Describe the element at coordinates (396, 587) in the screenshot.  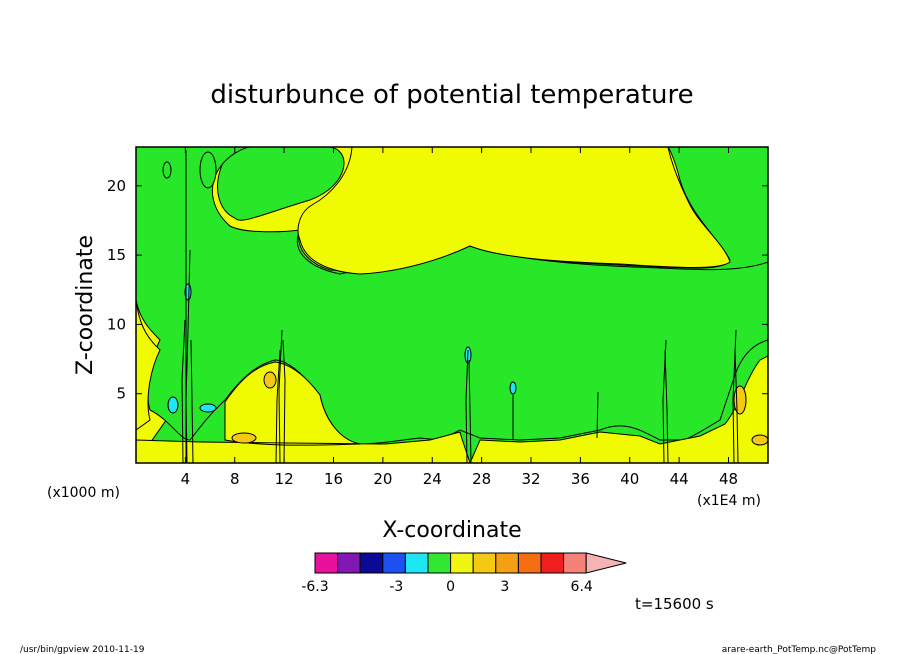
I see `colorbar-tick-label: -3` at that location.